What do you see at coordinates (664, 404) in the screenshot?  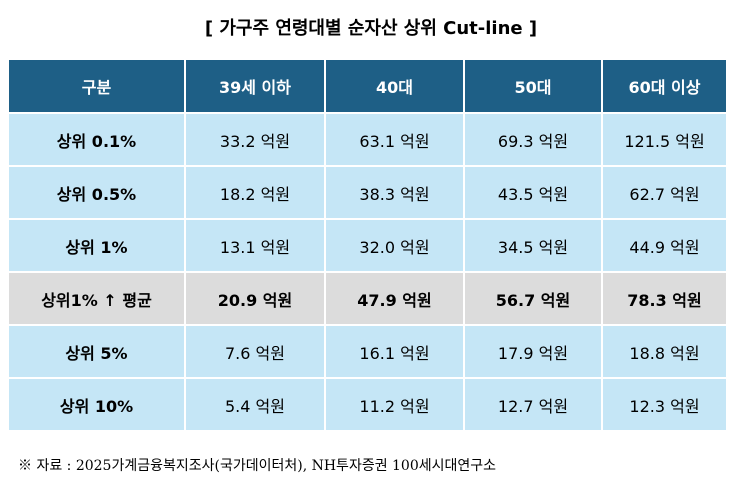 I see `table-cell: 12.3 억원` at bounding box center [664, 404].